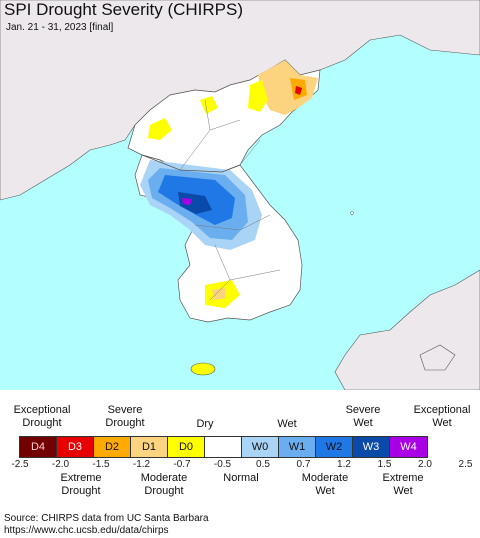  I want to click on legend-box-d4: D4, so click(38, 447).